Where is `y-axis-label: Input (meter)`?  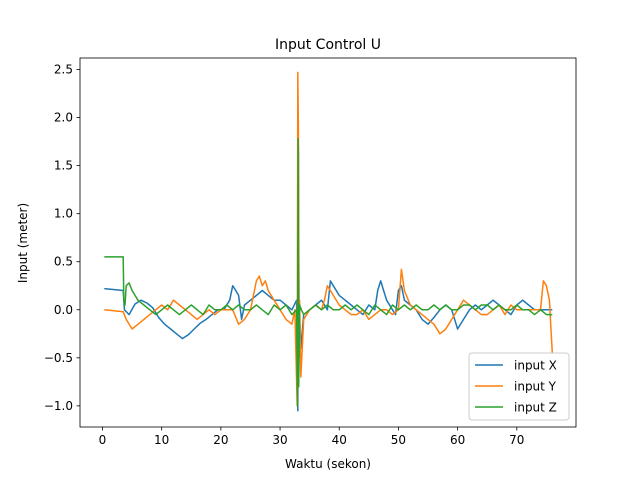
y-axis-label: Input (meter) is located at coordinates (23, 243).